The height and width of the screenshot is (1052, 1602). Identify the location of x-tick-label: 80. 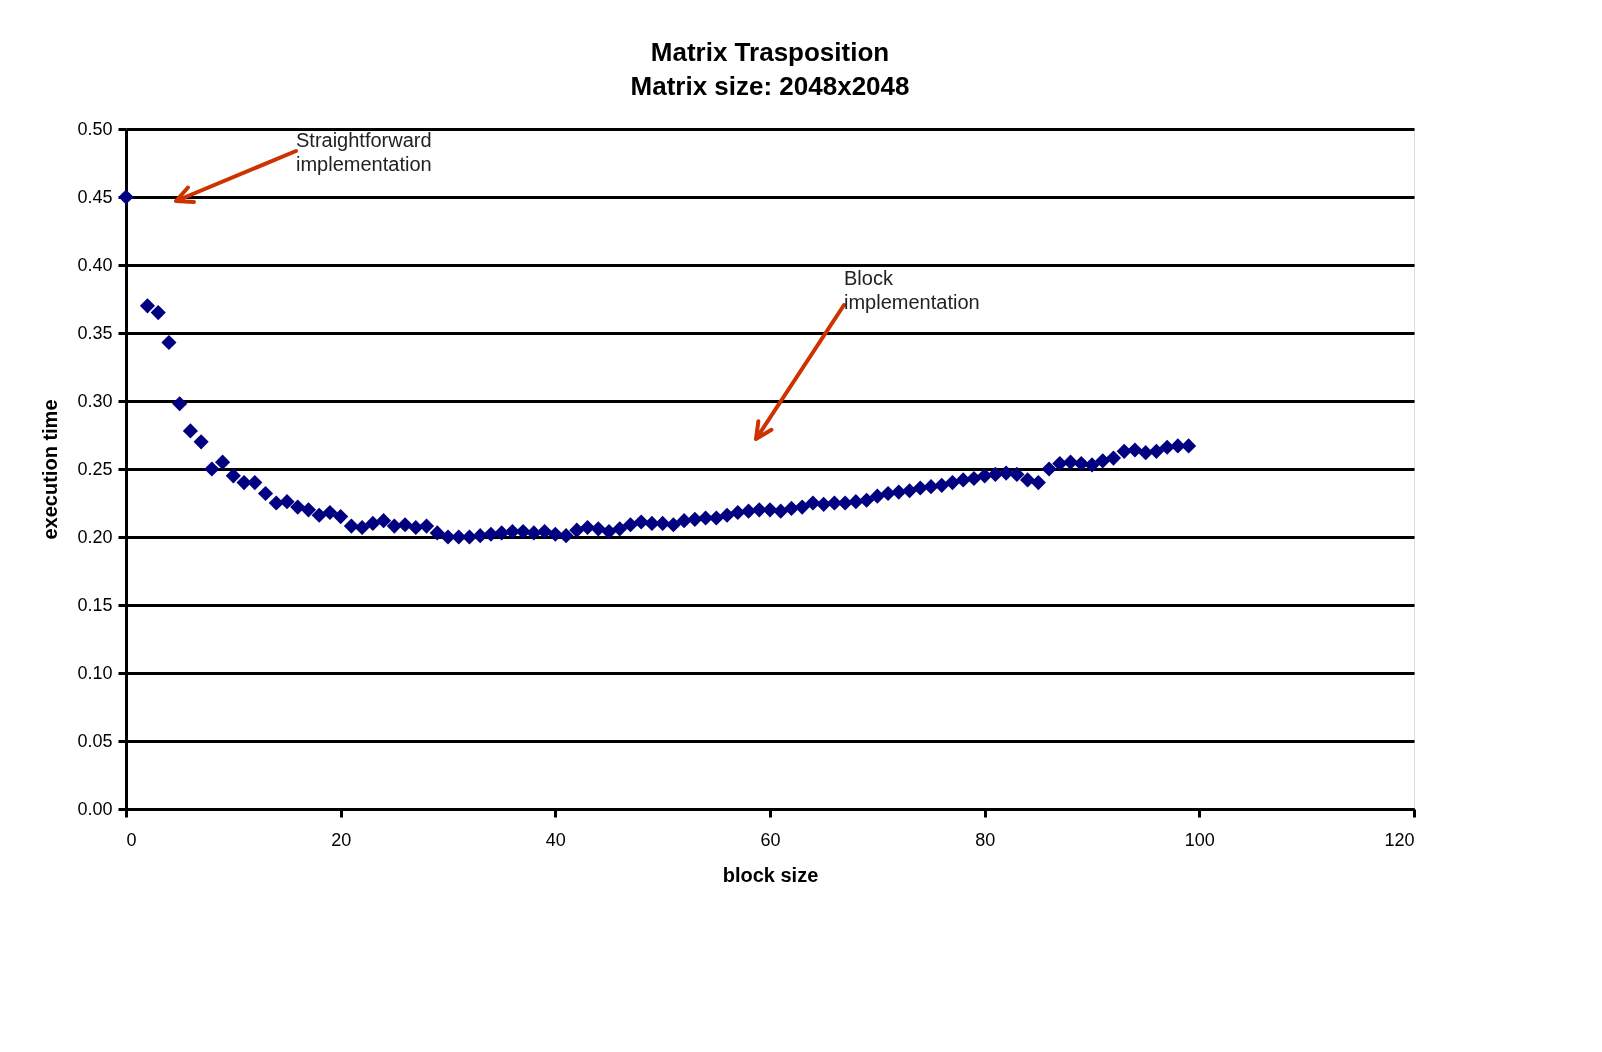
(985, 839).